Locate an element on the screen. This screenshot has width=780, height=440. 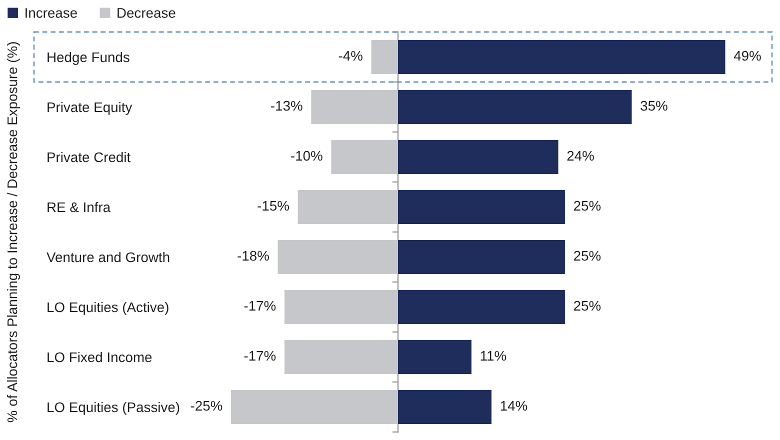
y-tick-label: LO Equities (Passive) is located at coordinates (114, 408).